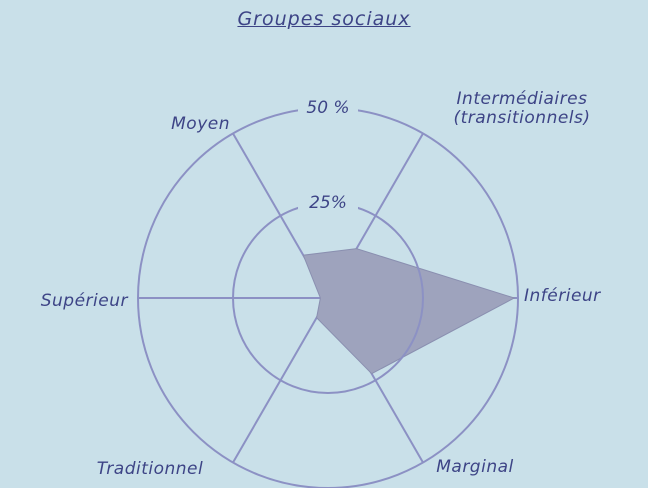 This screenshot has width=648, height=488. Describe the element at coordinates (324, 19) in the screenshot. I see `chart-title: Groupes sociaux` at that location.